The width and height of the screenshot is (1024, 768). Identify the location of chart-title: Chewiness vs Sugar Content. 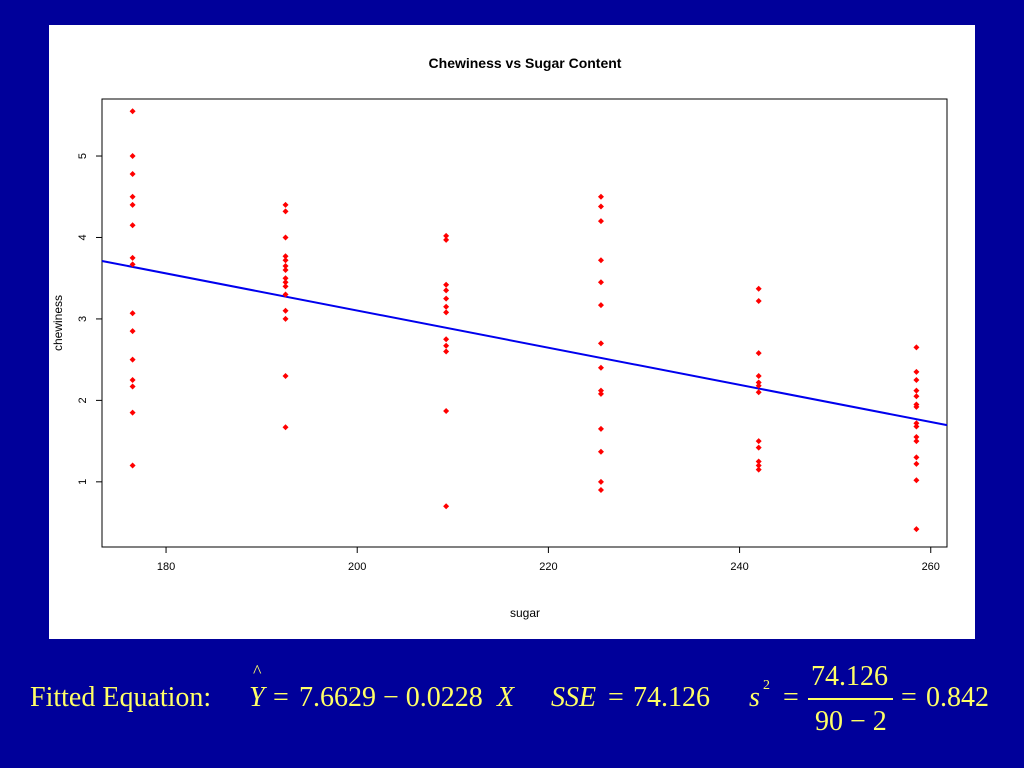
(525, 63).